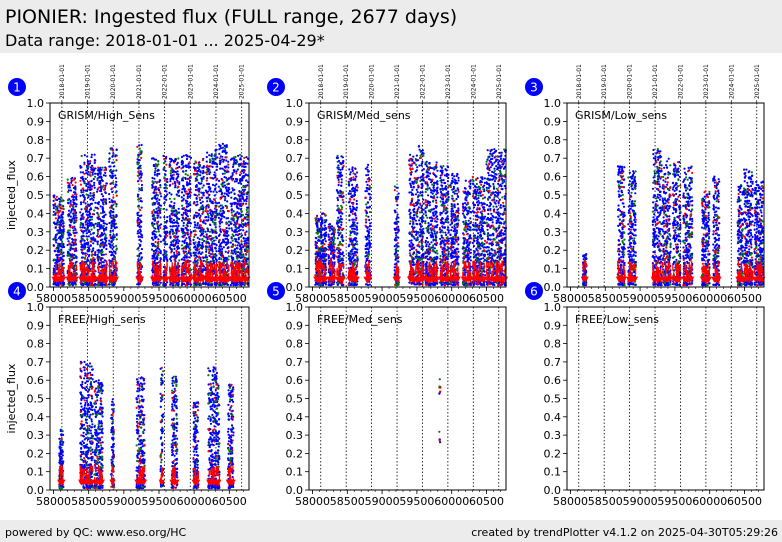 This screenshot has height=542, width=782. I want to click on y-tick-label: 0.5, so click(36, 195).